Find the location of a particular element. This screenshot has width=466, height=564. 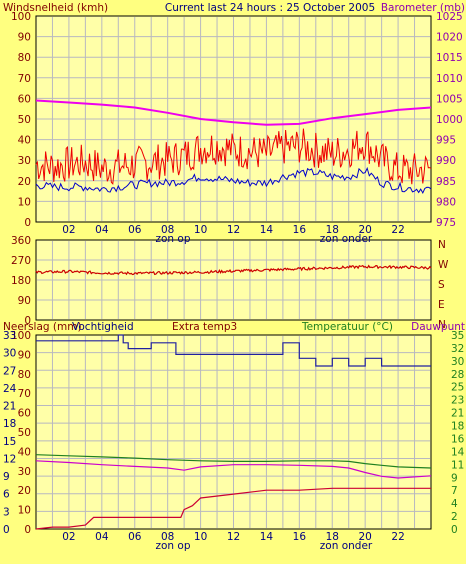

temperature-tick-label: 32 is located at coordinates (457, 349).